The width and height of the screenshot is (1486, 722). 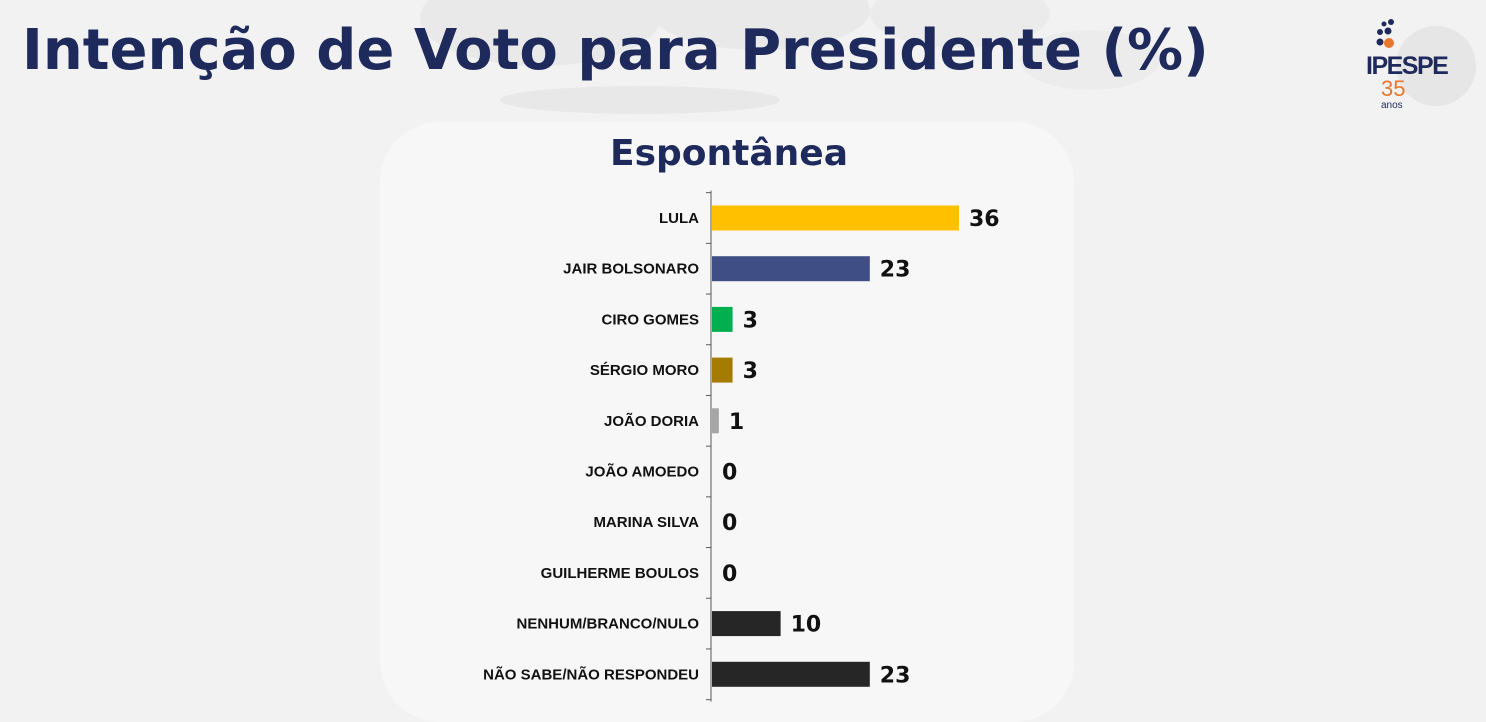 I want to click on category-label: NÃO SABE/NÃO RESPONDEU, so click(x=591, y=674).